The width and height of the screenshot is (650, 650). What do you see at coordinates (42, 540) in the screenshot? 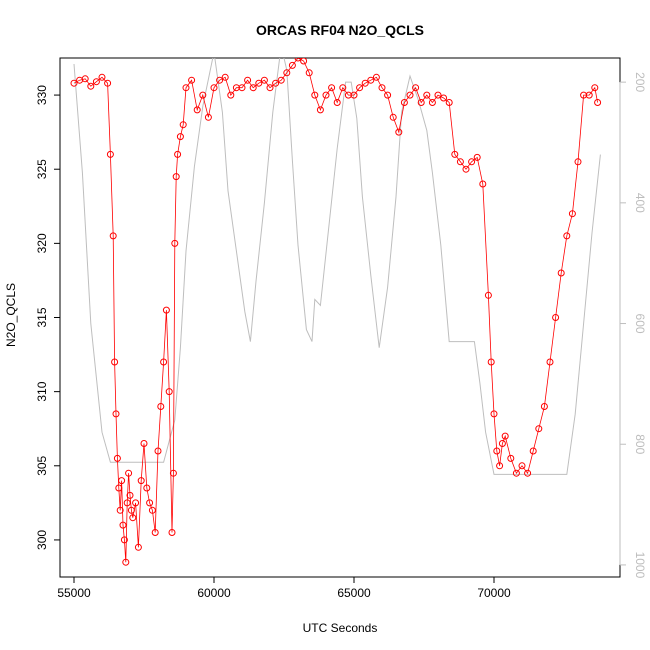
I see `y-tick-label: 300` at bounding box center [42, 540].